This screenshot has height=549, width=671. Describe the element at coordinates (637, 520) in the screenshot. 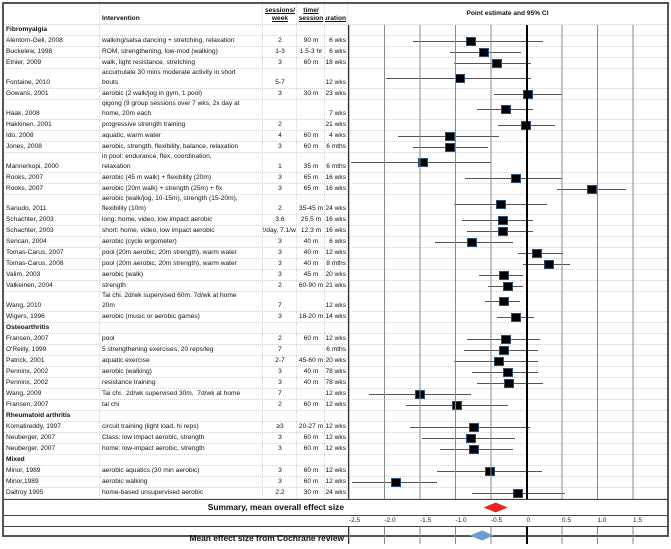

I see `x-tick-label: 1.5` at that location.